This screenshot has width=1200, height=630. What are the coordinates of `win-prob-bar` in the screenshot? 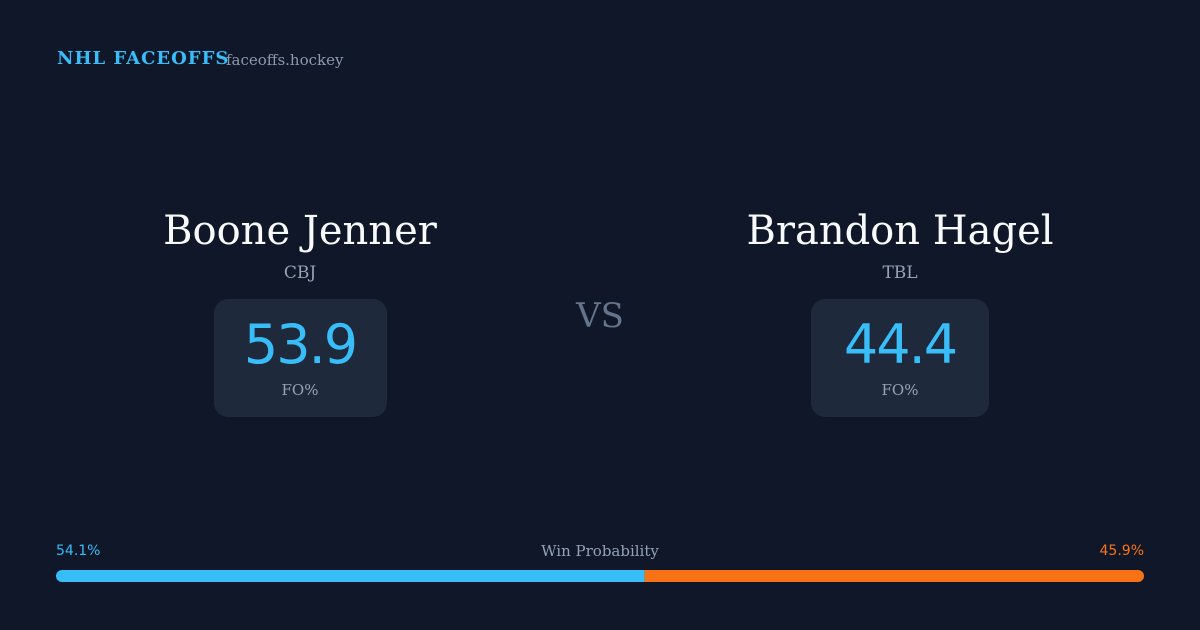 It's located at (600, 576).